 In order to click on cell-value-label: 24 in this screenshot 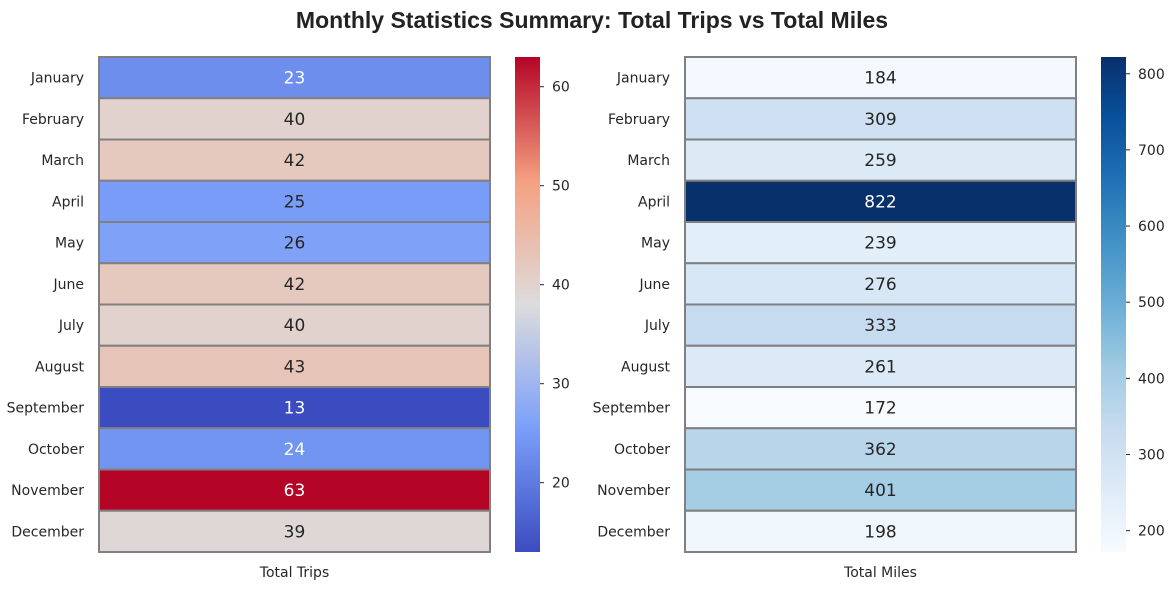, I will do `click(295, 450)`.